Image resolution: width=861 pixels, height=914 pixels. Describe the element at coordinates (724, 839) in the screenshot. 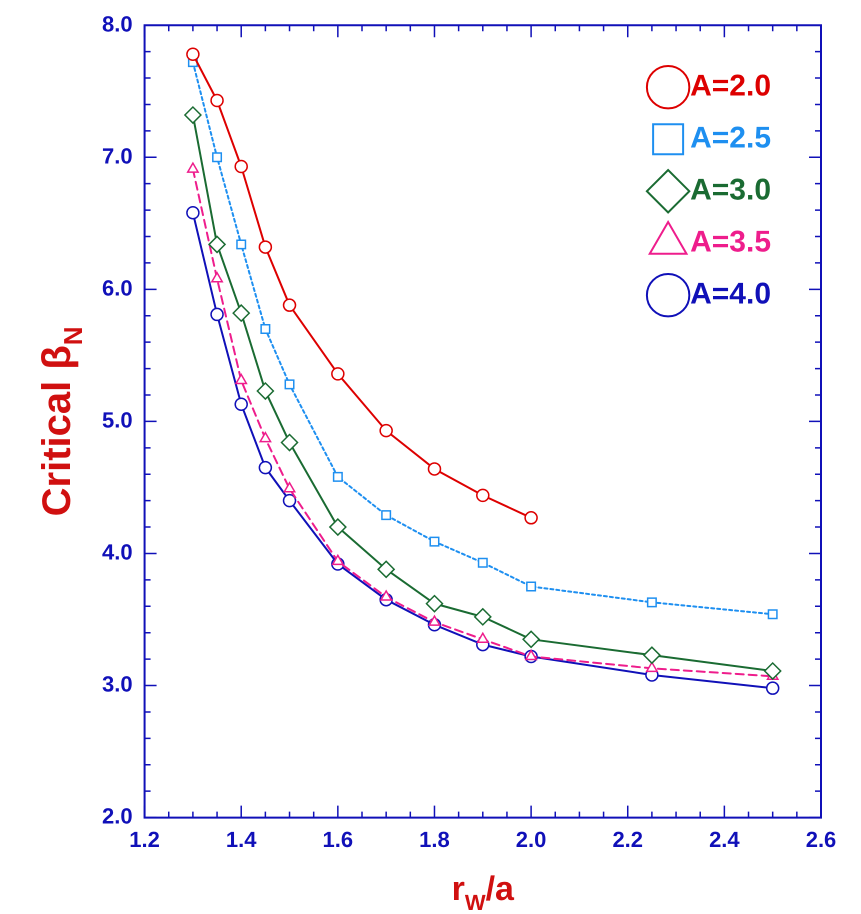

I see `x-tick-label: 2.4` at that location.